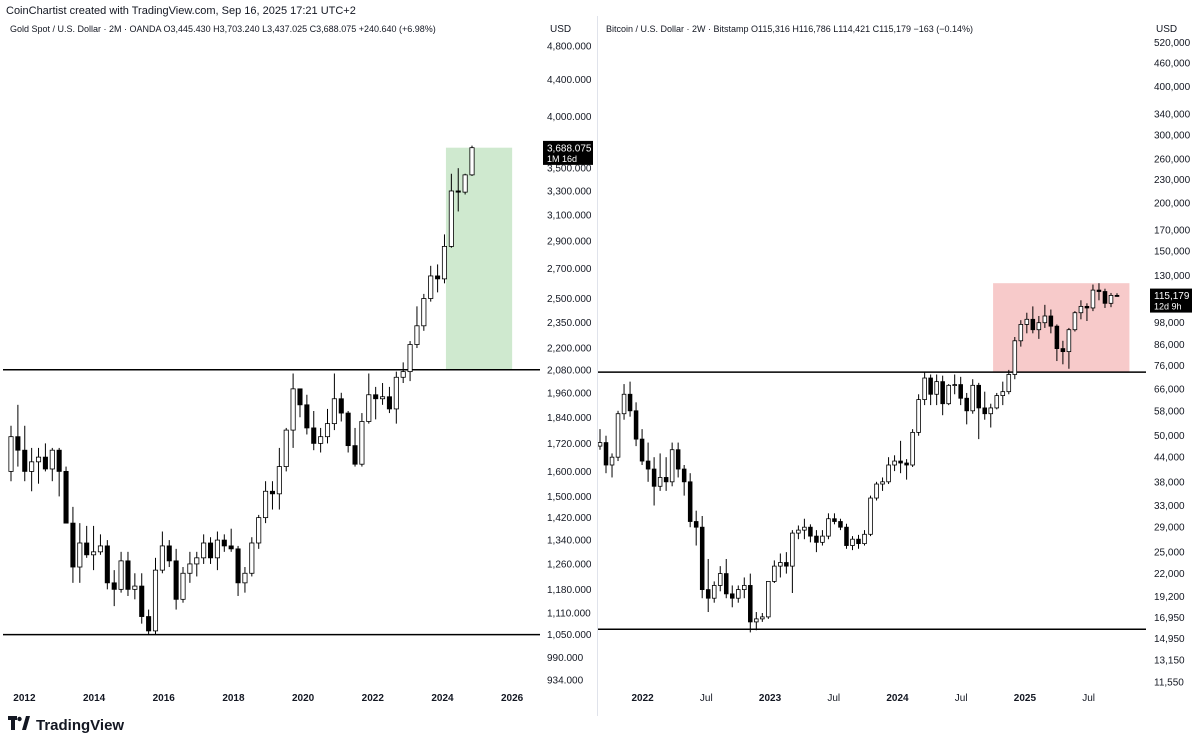 The width and height of the screenshot is (1200, 748). I want to click on btc-x-tick-2: 2023, so click(770, 698).